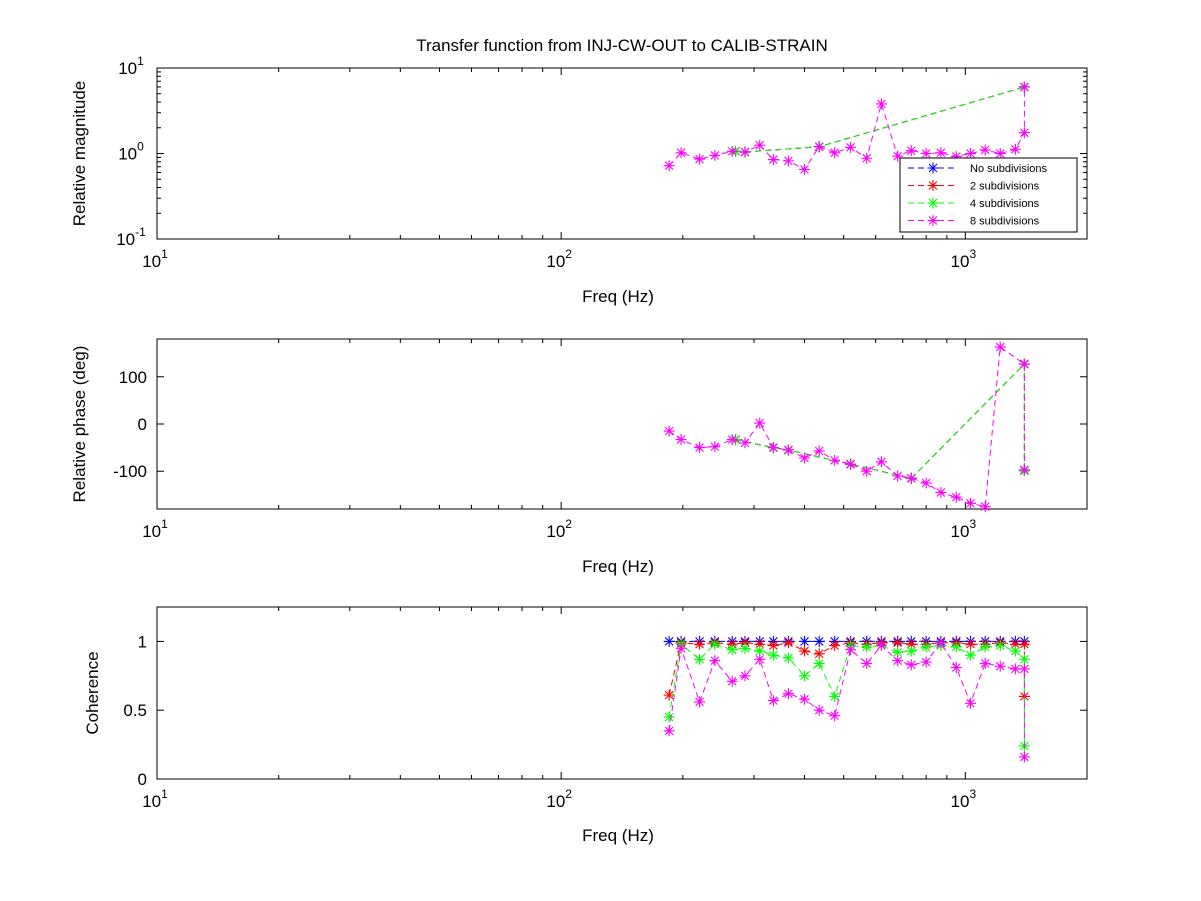 Image resolution: width=1201 pixels, height=901 pixels. I want to click on x-tick-label-exp: 2, so click(568, 794).